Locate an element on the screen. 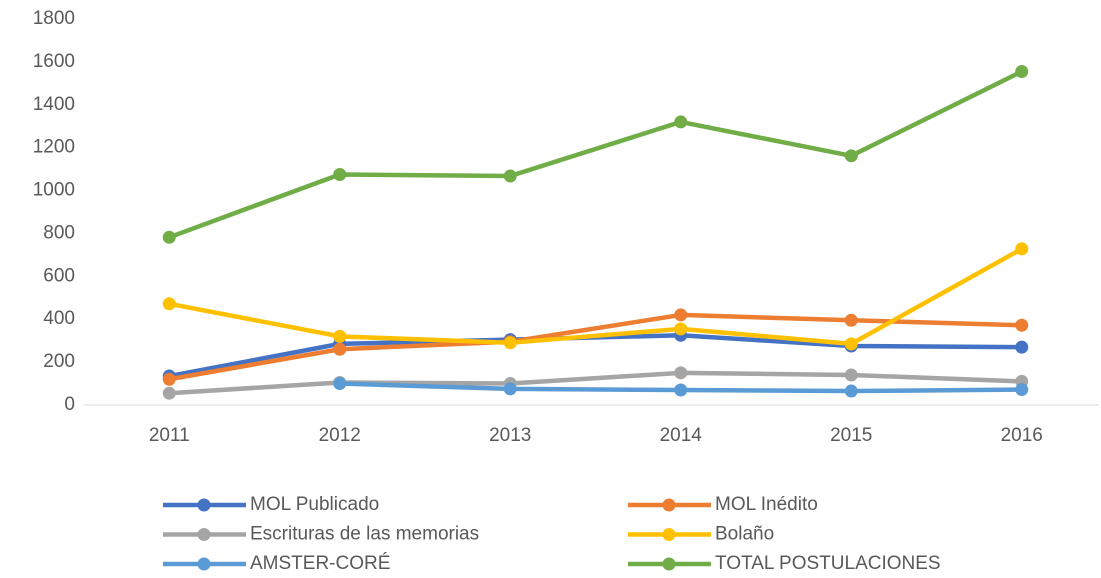  x-tick-label: 2016 is located at coordinates (1022, 435).